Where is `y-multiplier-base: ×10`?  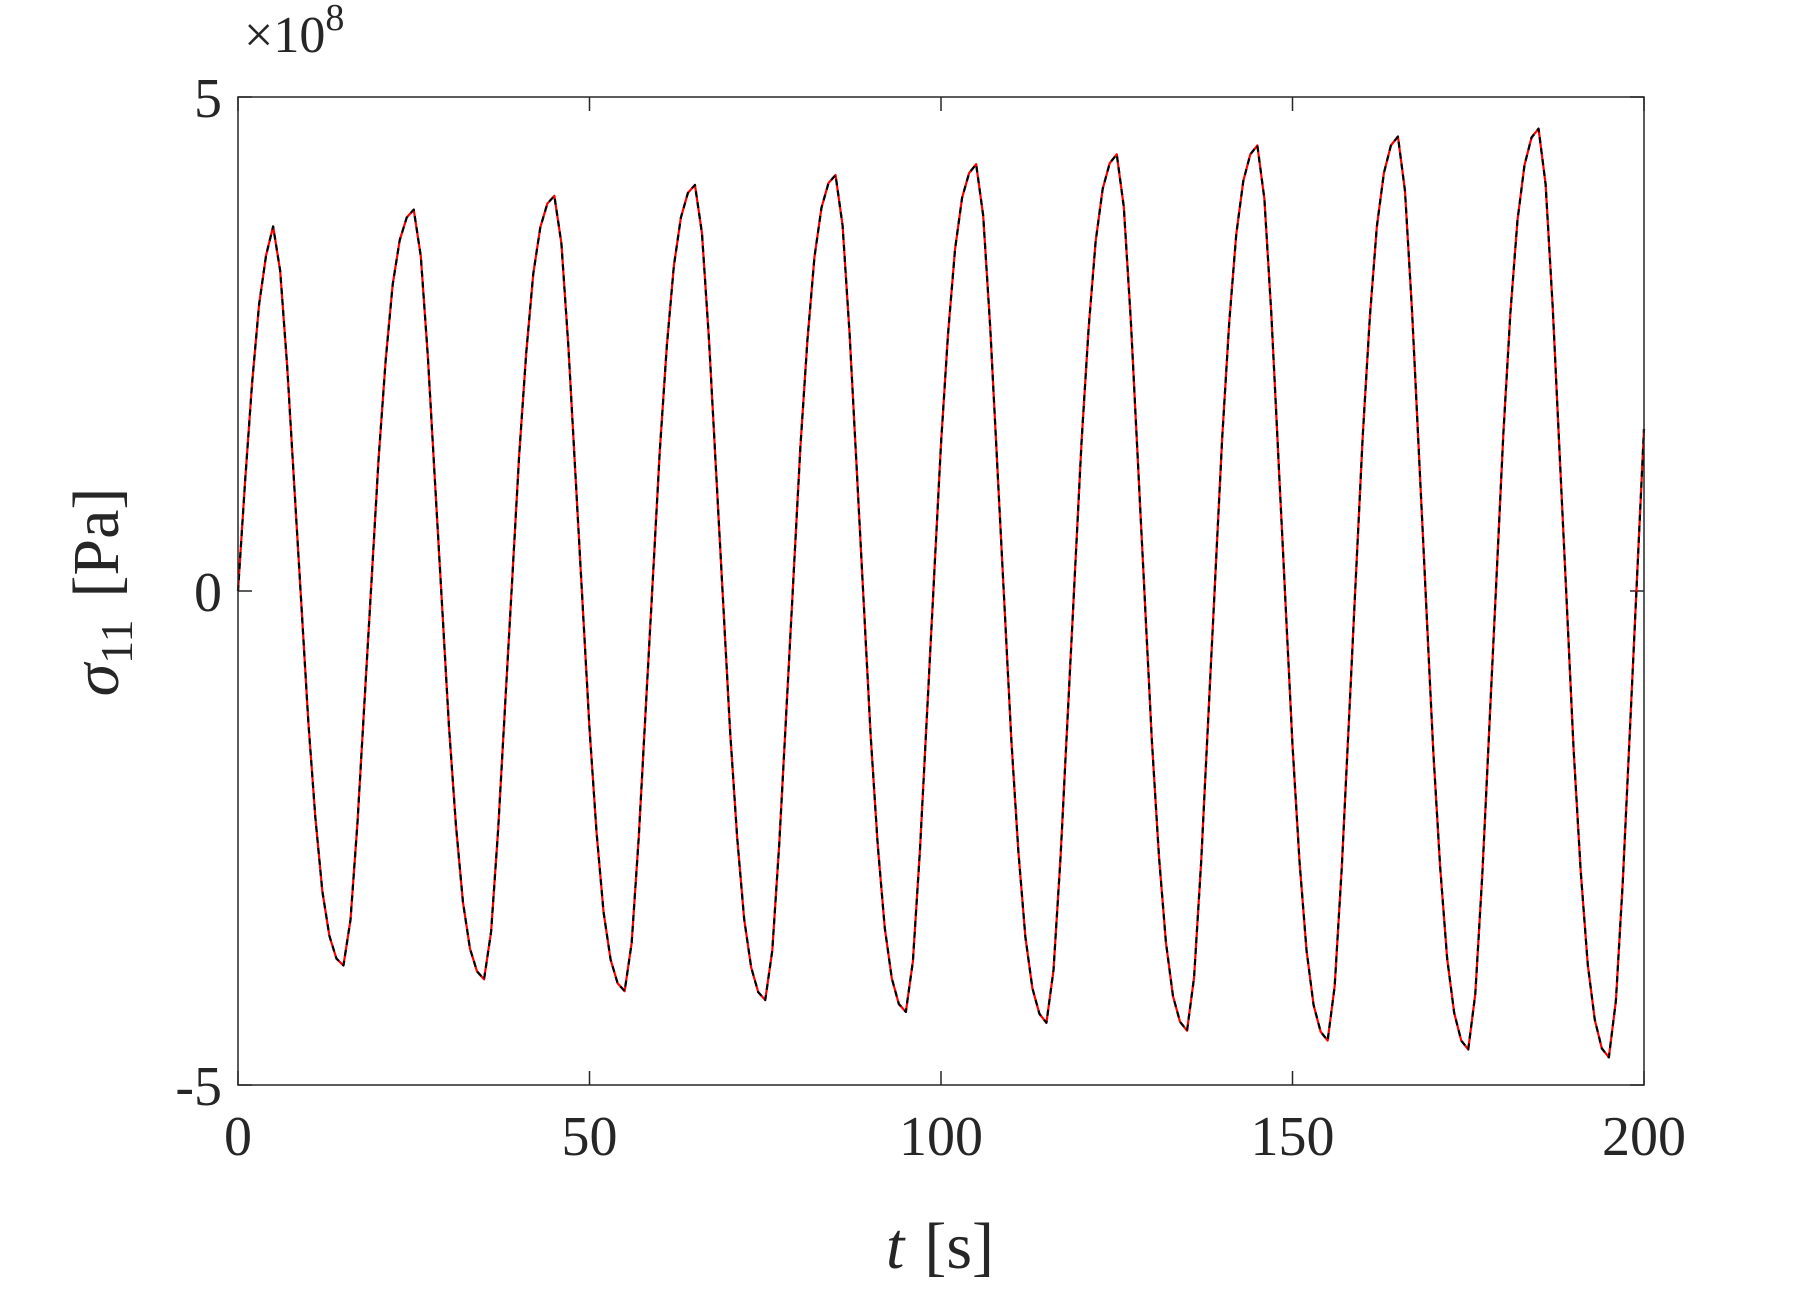 y-multiplier-base: ×10 is located at coordinates (284, 35).